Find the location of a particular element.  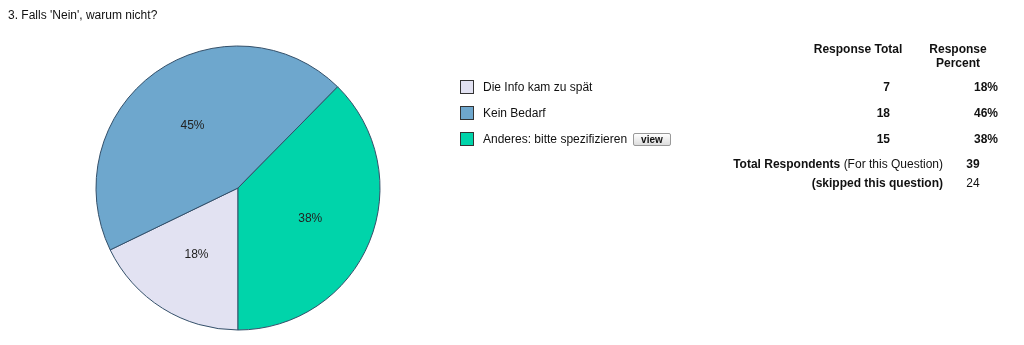

view-button: view is located at coordinates (652, 139).